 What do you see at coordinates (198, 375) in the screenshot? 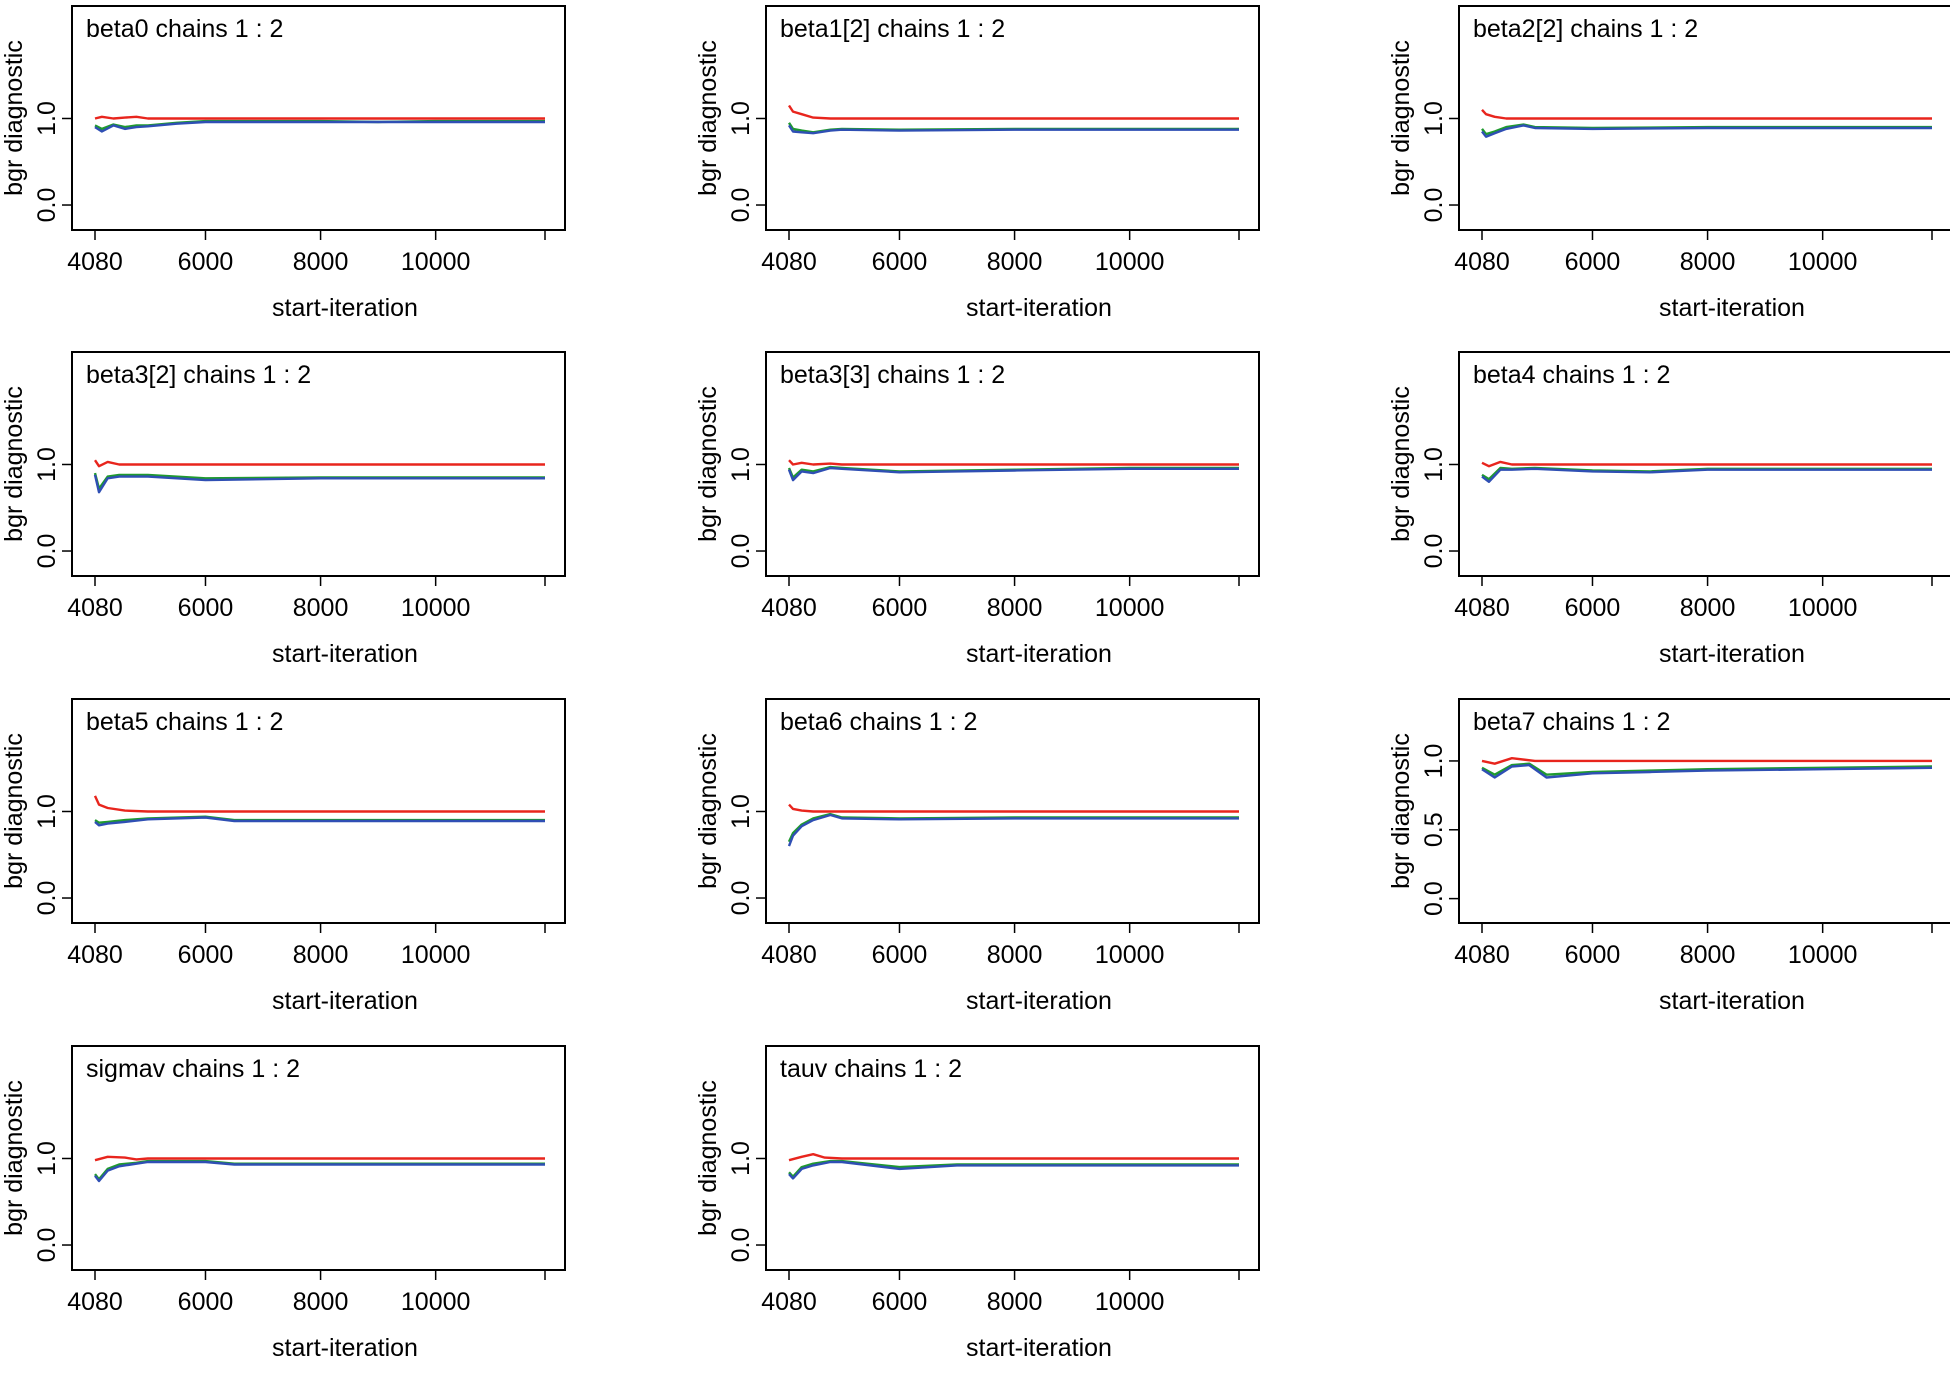
I see `chart-title: beta3[2] chains 1 : 2` at bounding box center [198, 375].